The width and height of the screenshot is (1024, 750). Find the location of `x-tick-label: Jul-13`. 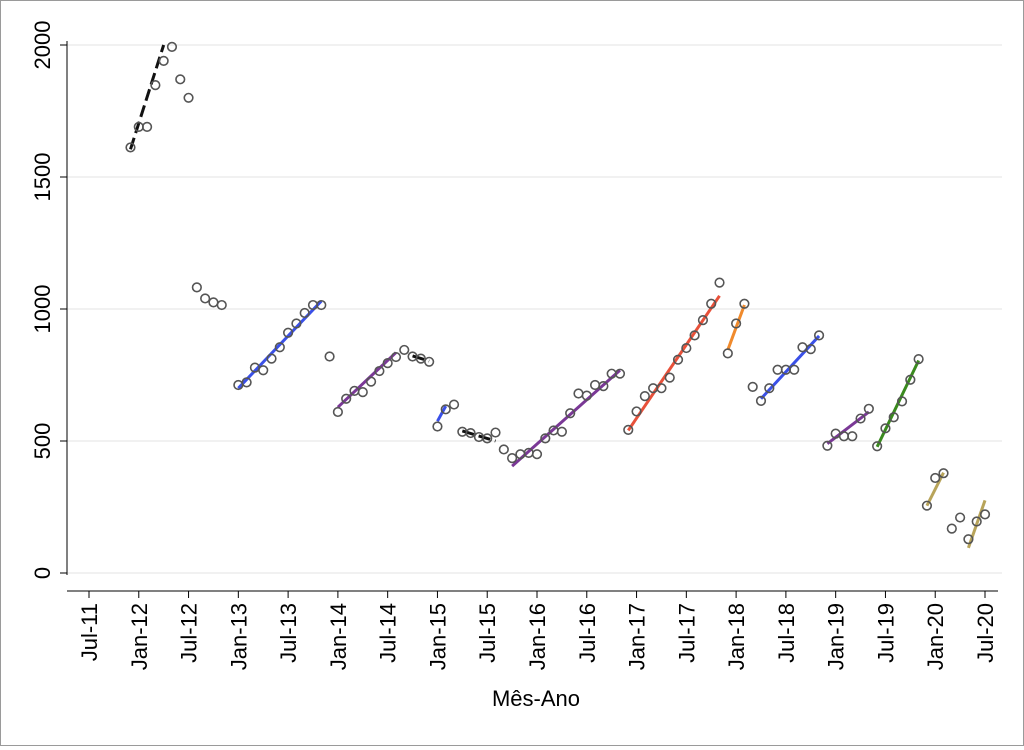

x-tick-label: Jul-13 is located at coordinates (288, 633).